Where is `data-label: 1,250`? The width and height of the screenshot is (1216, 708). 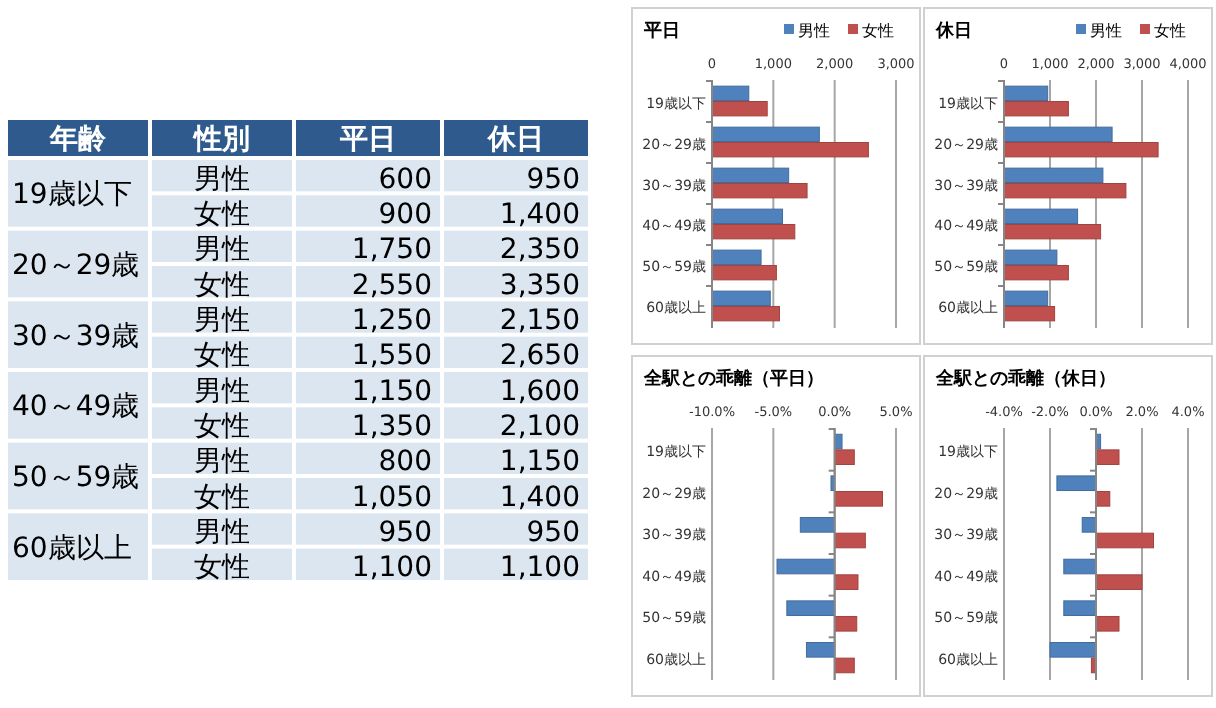
data-label: 1,250 is located at coordinates (391, 321).